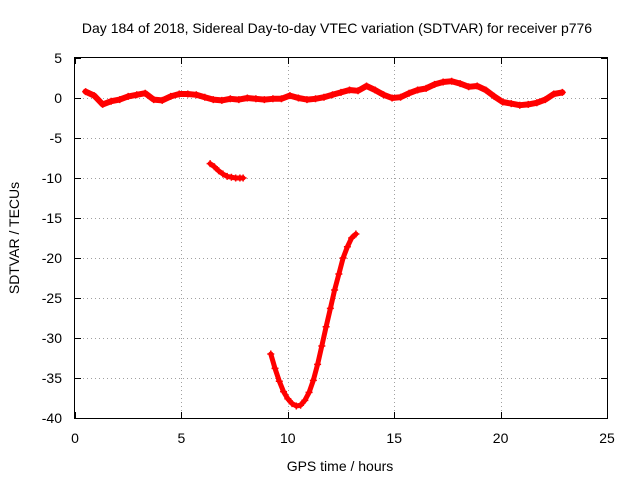 The width and height of the screenshot is (640, 480). Describe the element at coordinates (394, 438) in the screenshot. I see `x-tick-label: 15` at that location.